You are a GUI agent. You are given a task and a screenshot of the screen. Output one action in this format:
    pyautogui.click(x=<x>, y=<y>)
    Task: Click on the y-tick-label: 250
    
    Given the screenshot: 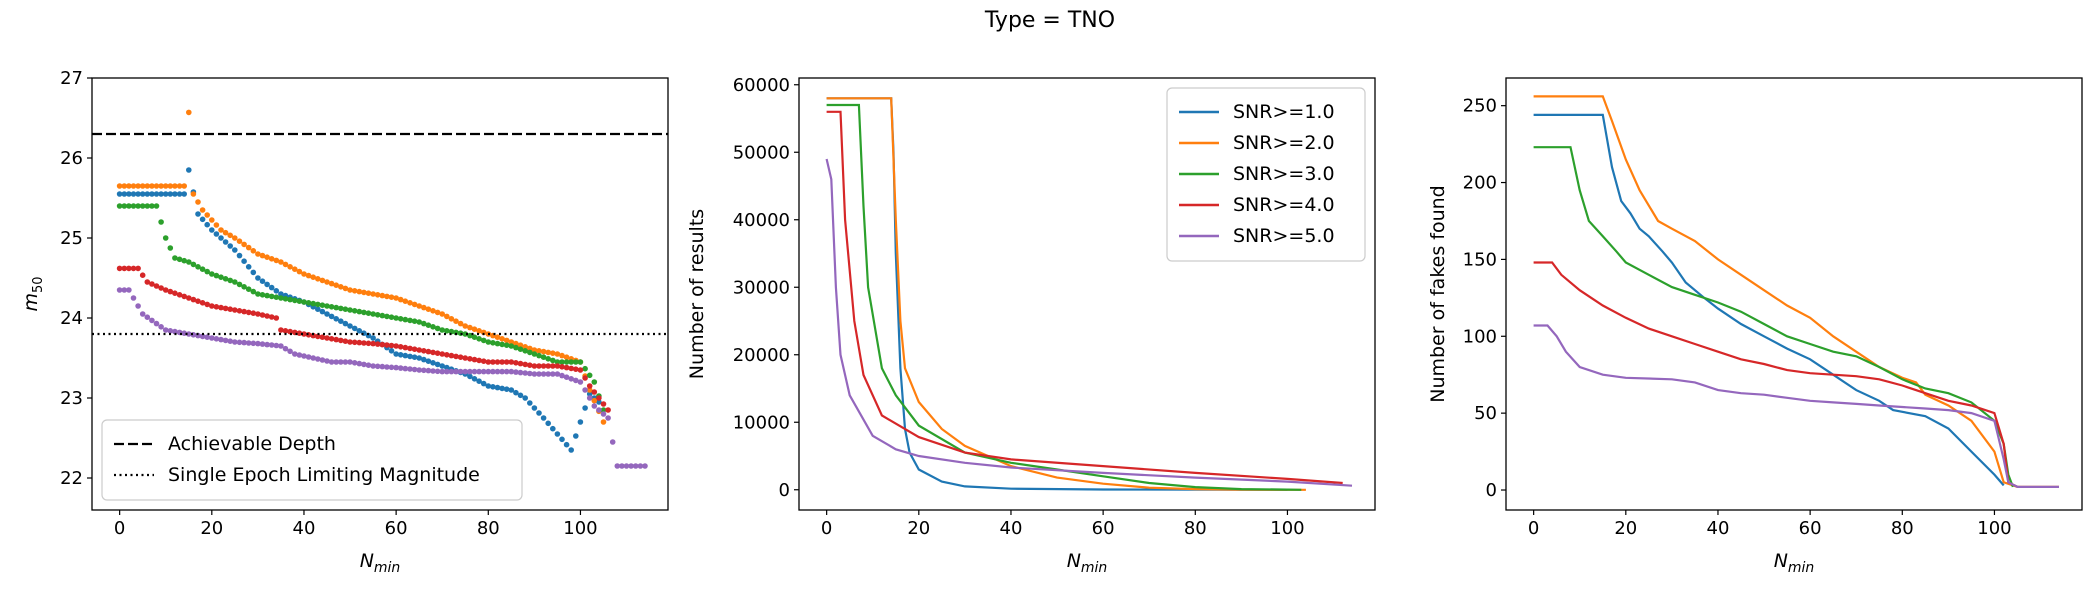 What is the action you would take?
    pyautogui.click(x=1480, y=106)
    